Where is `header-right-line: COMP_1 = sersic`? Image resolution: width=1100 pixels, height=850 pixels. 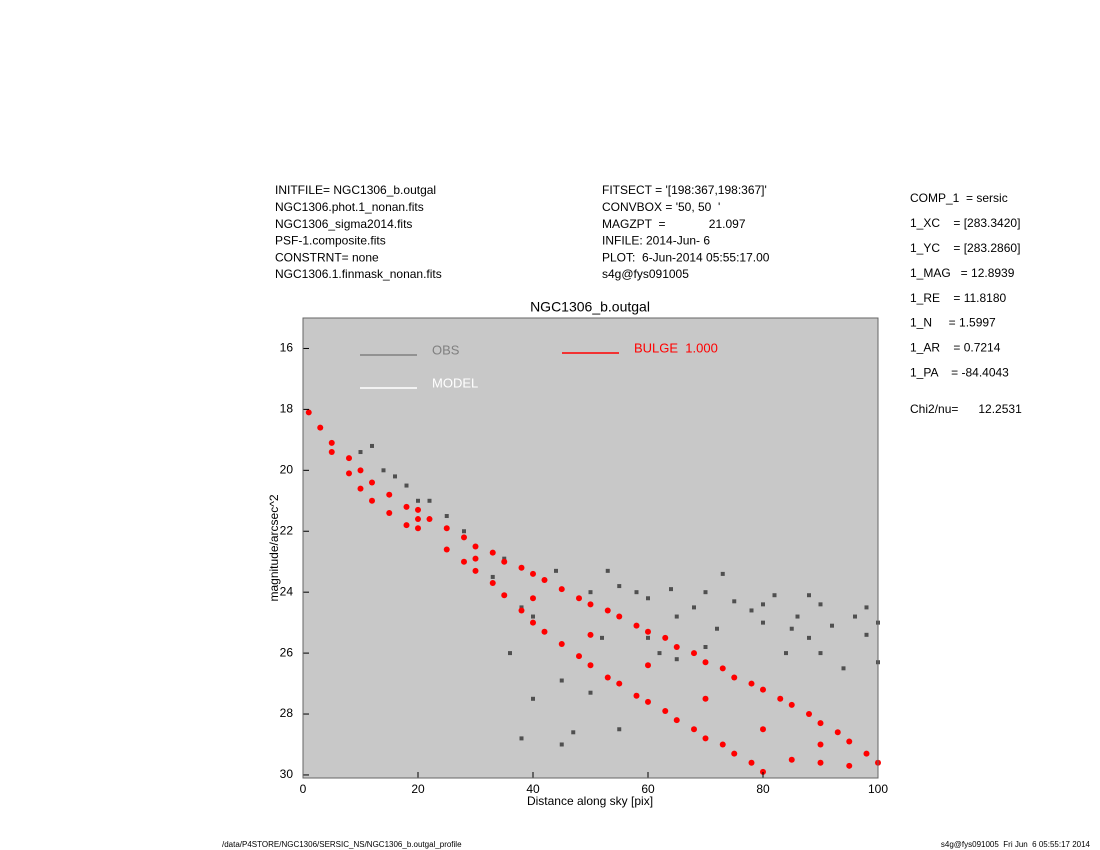 header-right-line: COMP_1 = sersic is located at coordinates (959, 198).